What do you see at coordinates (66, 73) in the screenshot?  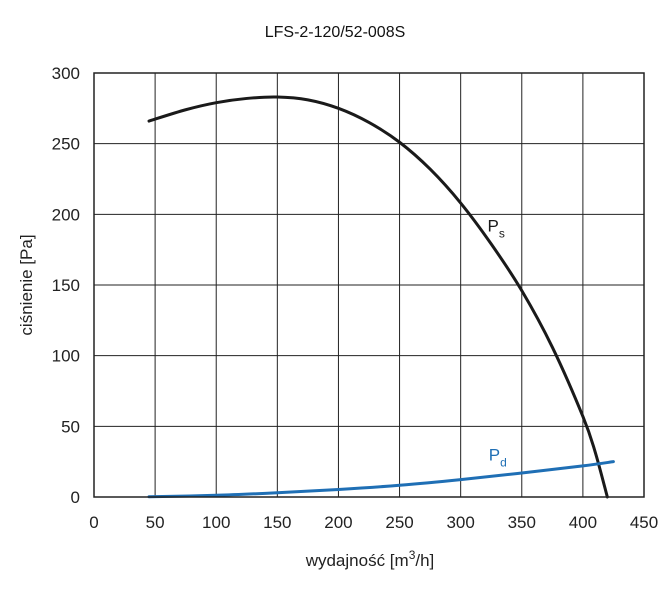 I see `y-tick-label: 300` at bounding box center [66, 73].